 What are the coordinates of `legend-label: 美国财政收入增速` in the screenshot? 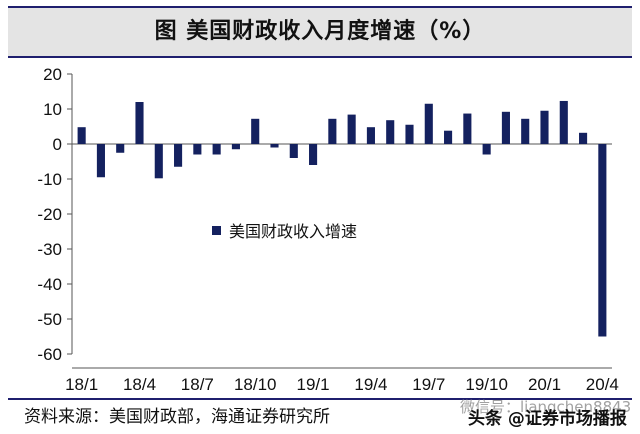 It's located at (293, 231).